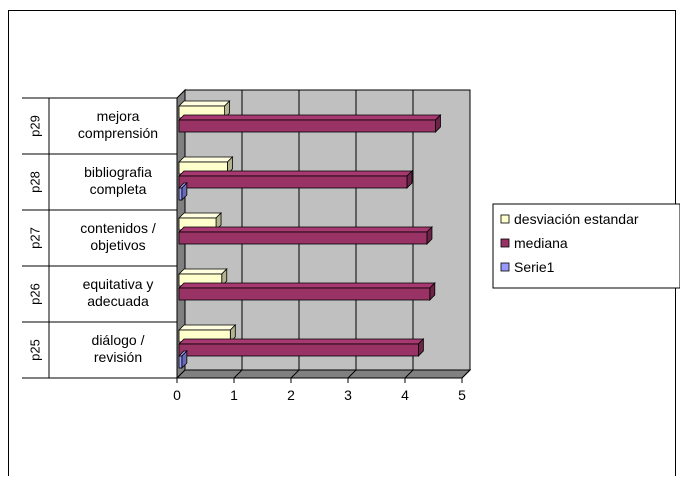 The height and width of the screenshot is (479, 680). Describe the element at coordinates (118, 189) in the screenshot. I see `category-label: completa` at that location.